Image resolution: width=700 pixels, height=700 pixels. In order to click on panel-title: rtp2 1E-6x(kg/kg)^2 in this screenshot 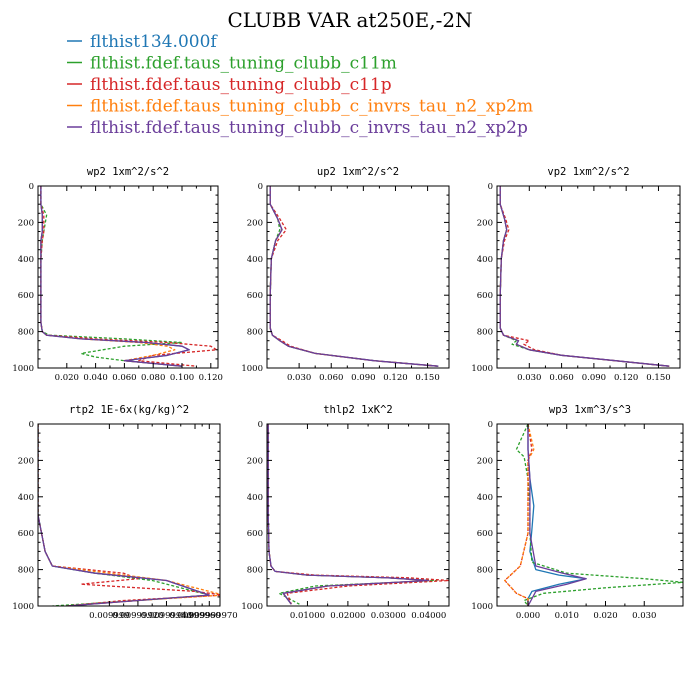, I will do `click(129, 410)`.